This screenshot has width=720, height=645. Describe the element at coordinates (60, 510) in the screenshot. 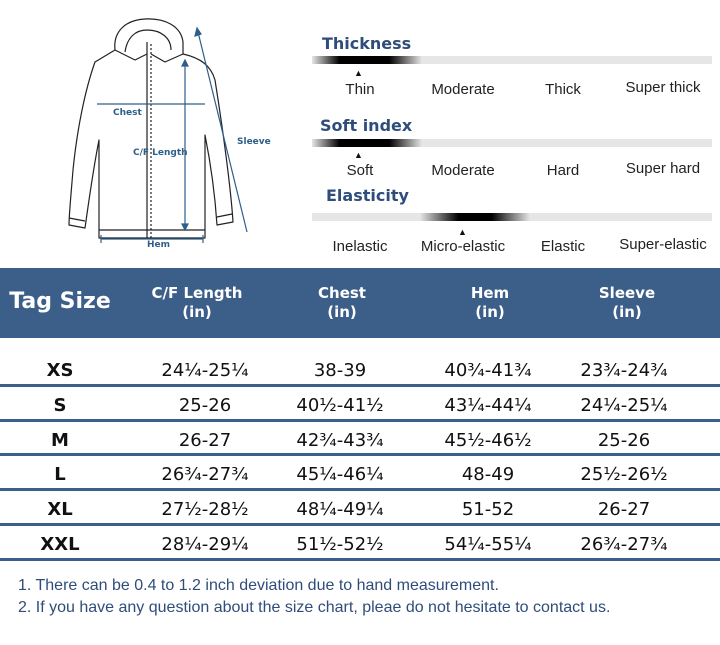

I see `size-cell: XL` at that location.